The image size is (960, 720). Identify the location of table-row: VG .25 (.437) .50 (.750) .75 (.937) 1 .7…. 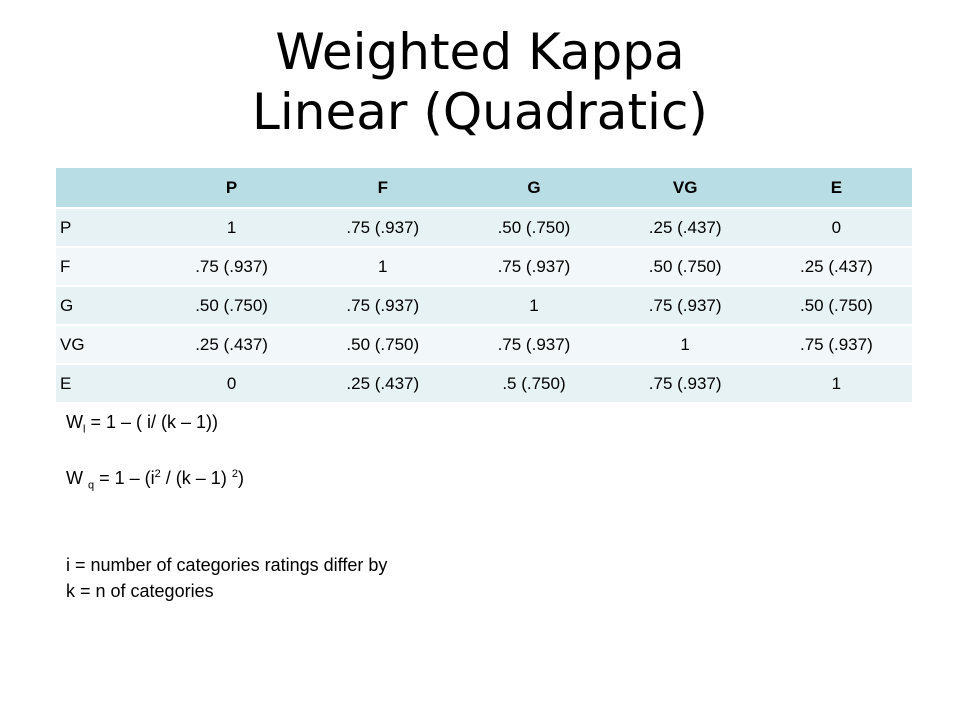
(484, 345).